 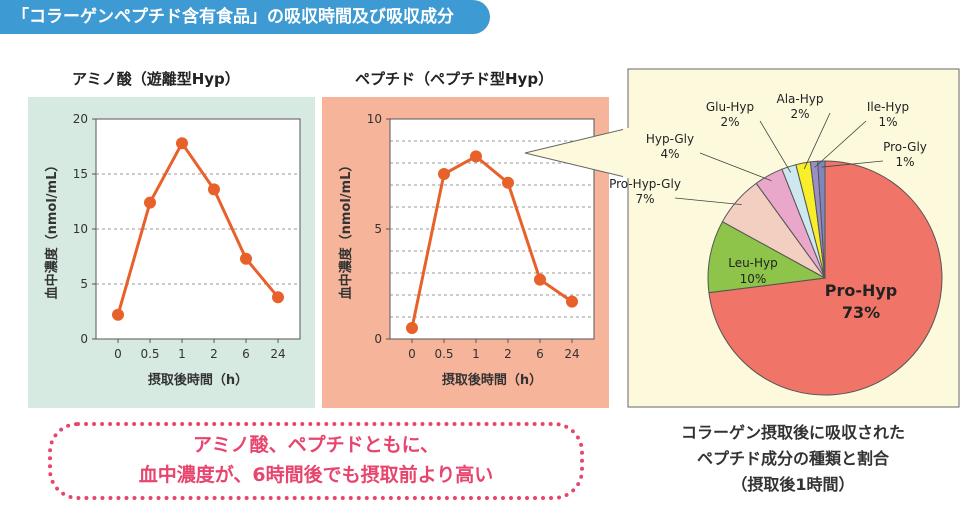 What do you see at coordinates (182, 354) in the screenshot?
I see `chart1-x-tick-label: 1` at bounding box center [182, 354].